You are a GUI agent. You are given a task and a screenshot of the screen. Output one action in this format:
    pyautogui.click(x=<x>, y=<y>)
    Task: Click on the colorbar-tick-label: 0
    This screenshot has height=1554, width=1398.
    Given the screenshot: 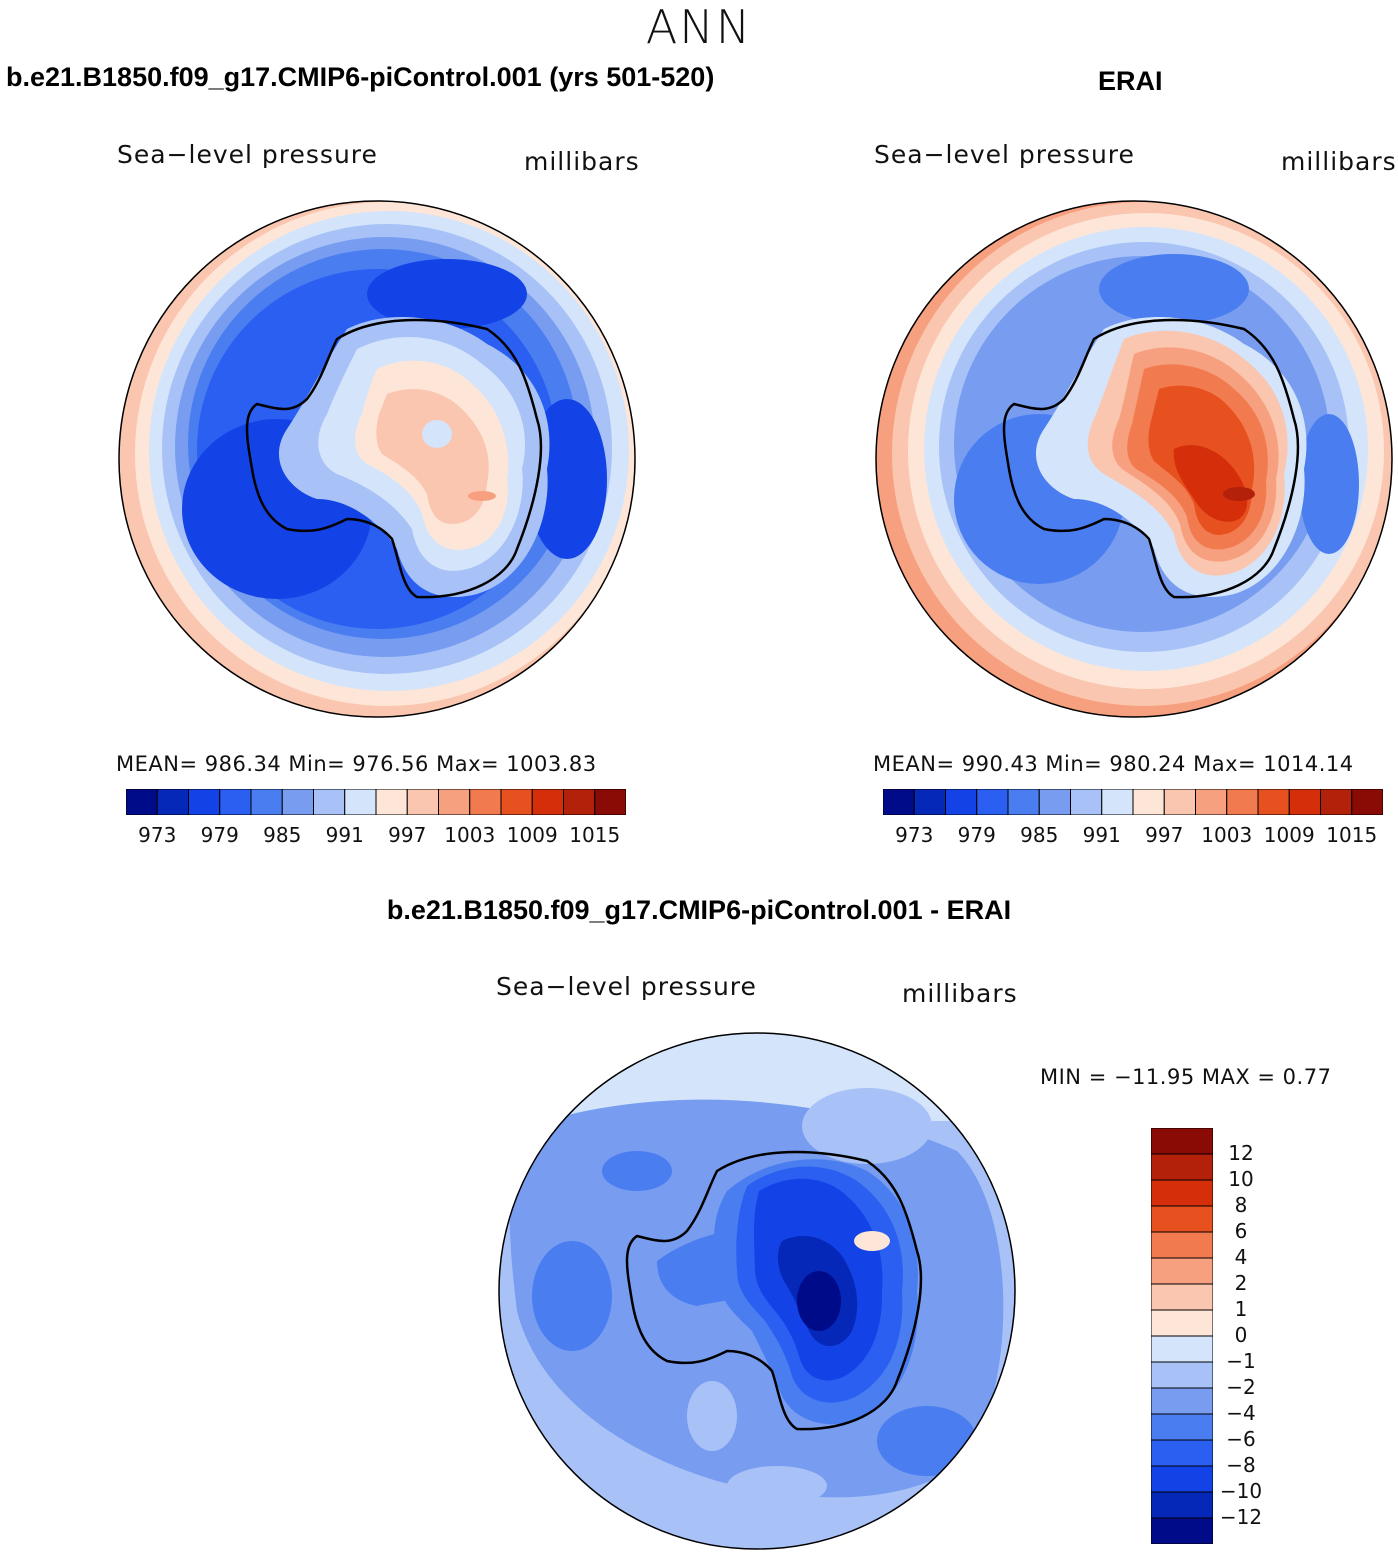 What is the action you would take?
    pyautogui.click(x=1241, y=1335)
    